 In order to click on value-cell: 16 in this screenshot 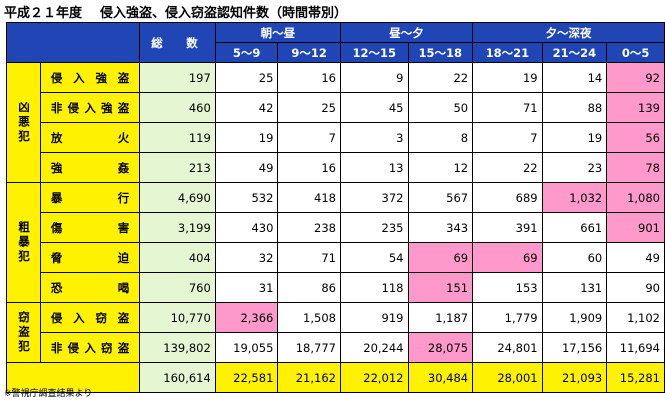, I will do `click(309, 77)`.